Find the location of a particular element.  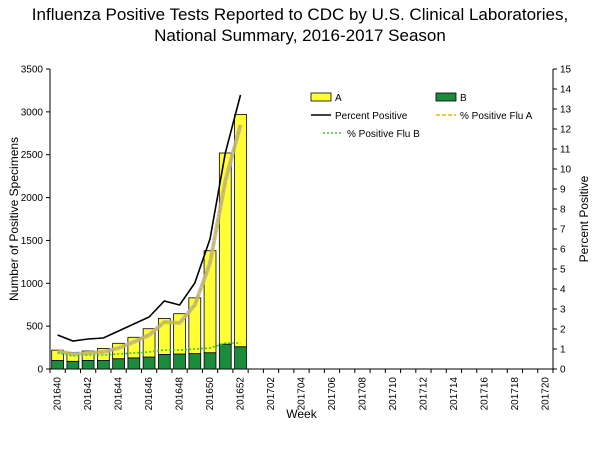

legend-label-percent: Percent Positive is located at coordinates (371, 116).